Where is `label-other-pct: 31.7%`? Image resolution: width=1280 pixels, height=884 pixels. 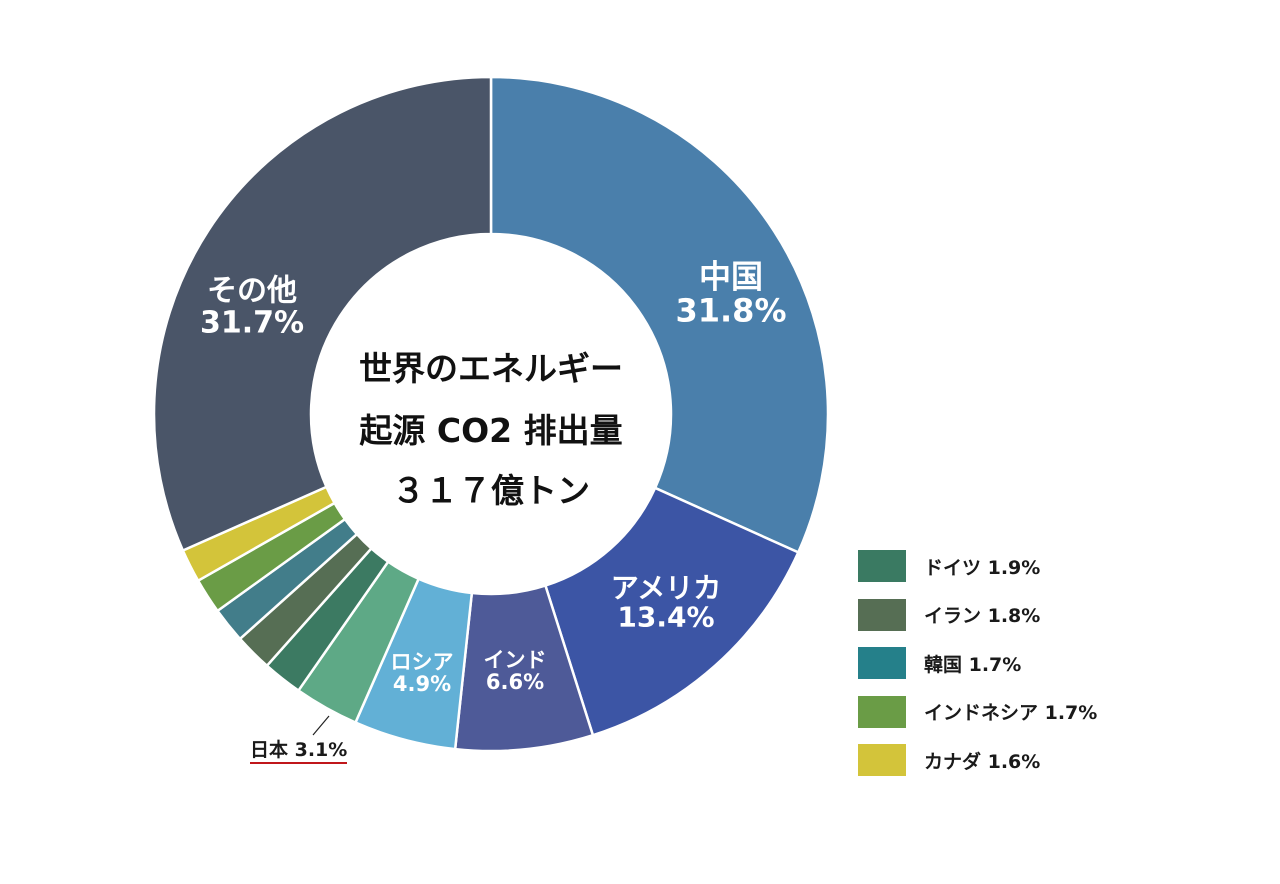 label-other-pct: 31.7% is located at coordinates (252, 322).